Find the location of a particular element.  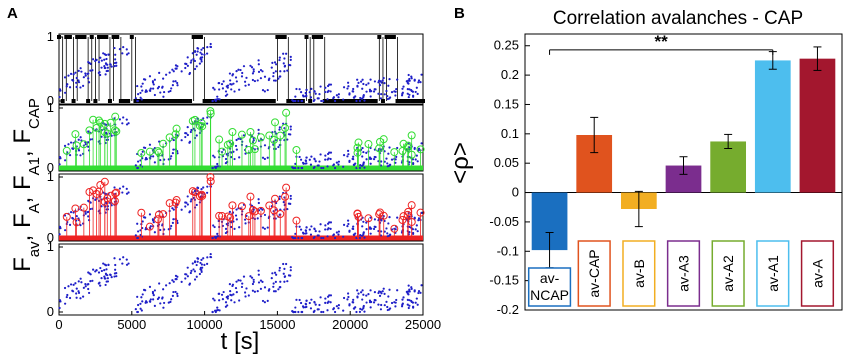

y-tick-label: -0.1 is located at coordinates (508, 250).